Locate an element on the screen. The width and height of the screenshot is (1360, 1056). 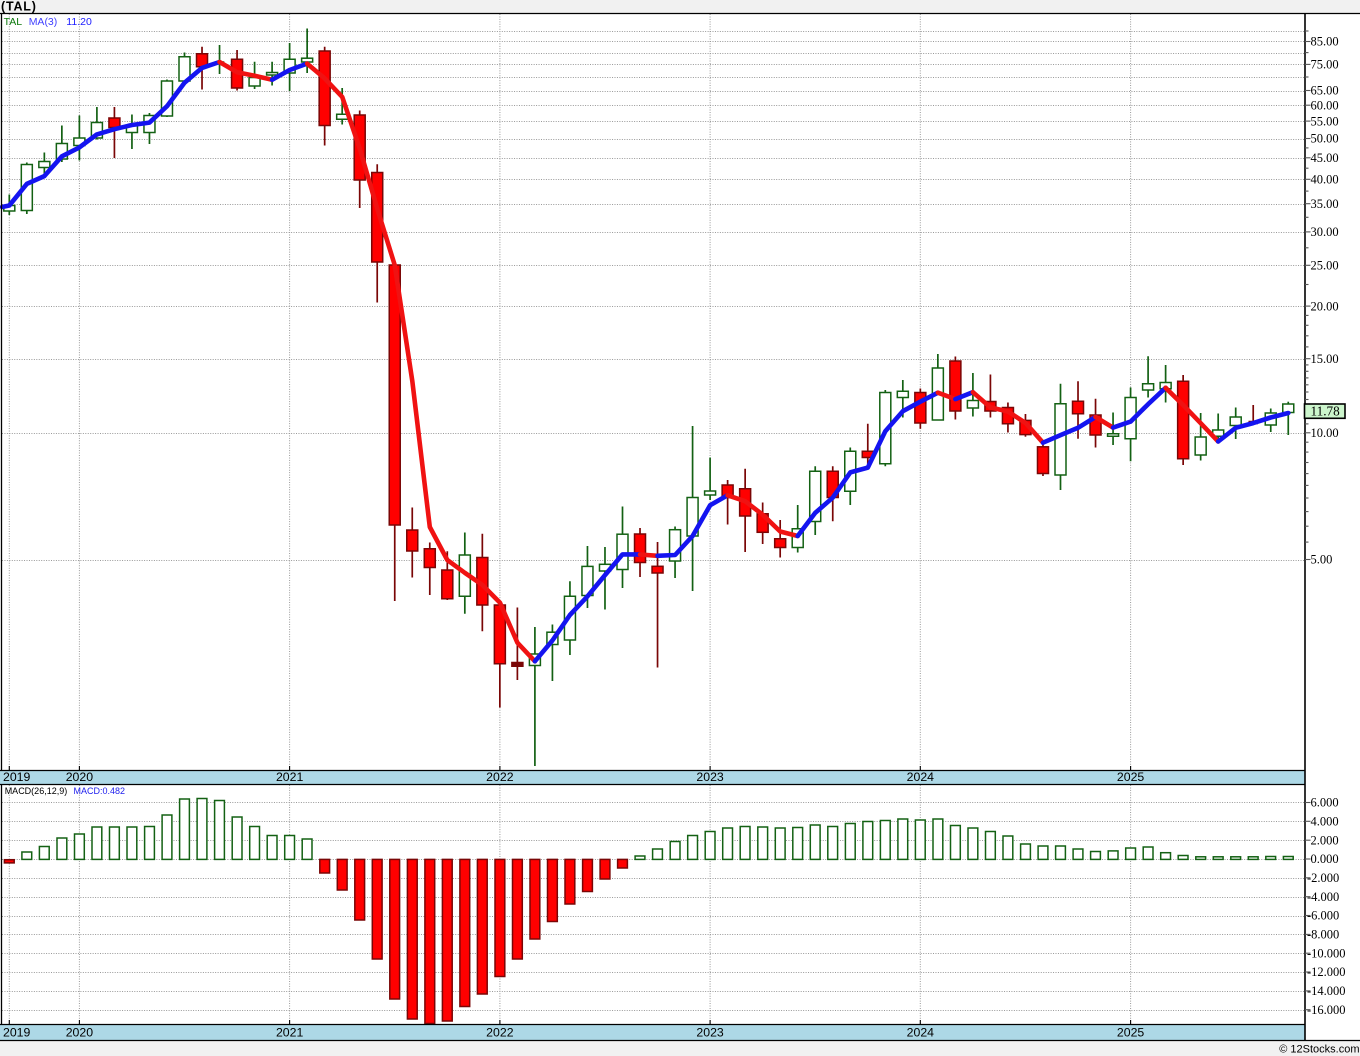
svg-text: © 12Stocks.com is located at coordinates (1319, 1049).